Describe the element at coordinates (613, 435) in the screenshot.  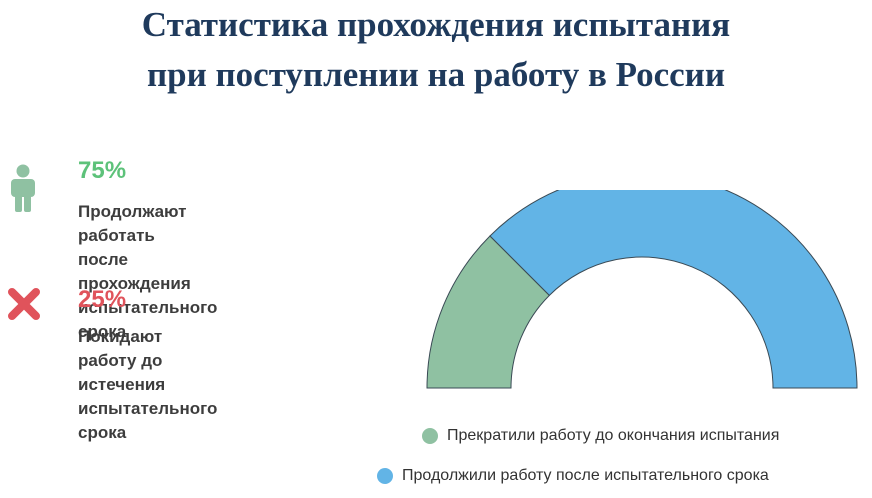
I see `legend-label-ended: Прекратили работу до окончания испытания` at that location.